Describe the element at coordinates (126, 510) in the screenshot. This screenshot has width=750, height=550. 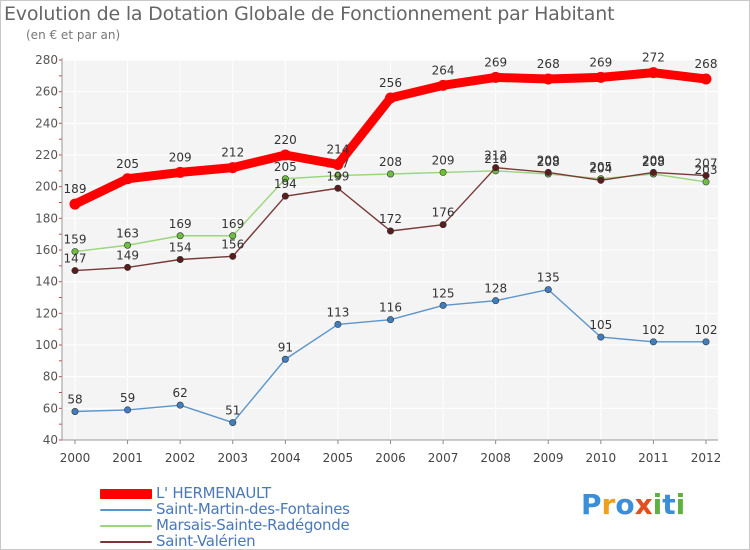
I see `legend-swatch-saint-martin` at that location.